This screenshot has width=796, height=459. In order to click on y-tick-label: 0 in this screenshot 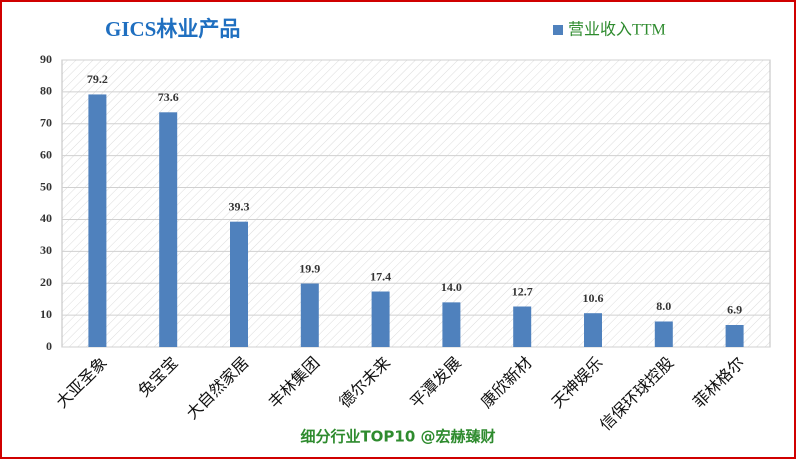, I will do `click(49, 346)`.